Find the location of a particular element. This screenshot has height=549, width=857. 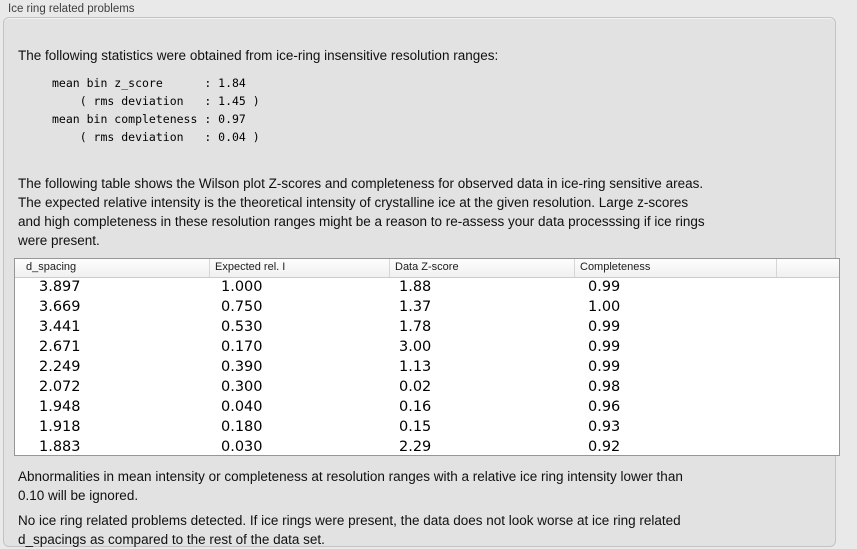

table-cell: 1.948 is located at coordinates (60, 407).